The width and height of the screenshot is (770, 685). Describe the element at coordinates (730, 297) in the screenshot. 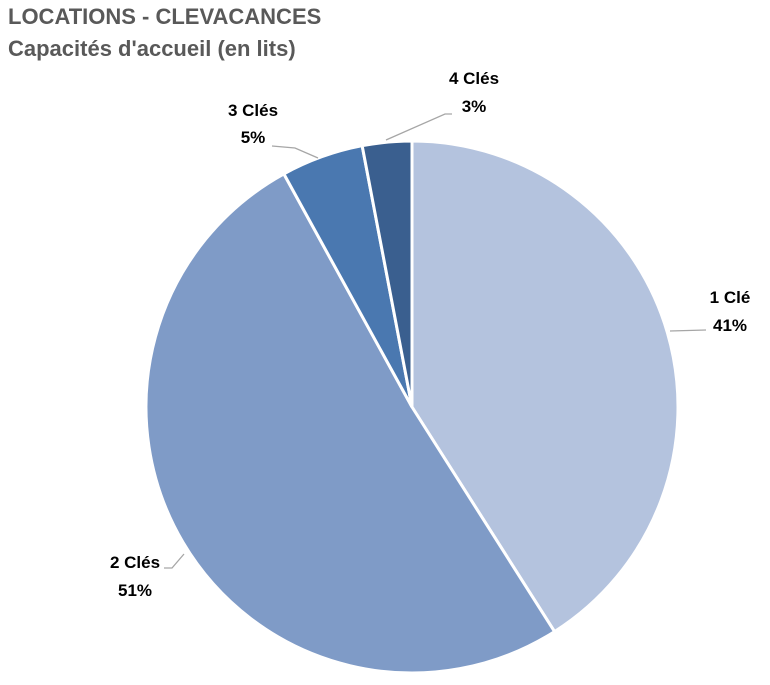

I see `slice-label-1-cle: 1 Clé` at that location.